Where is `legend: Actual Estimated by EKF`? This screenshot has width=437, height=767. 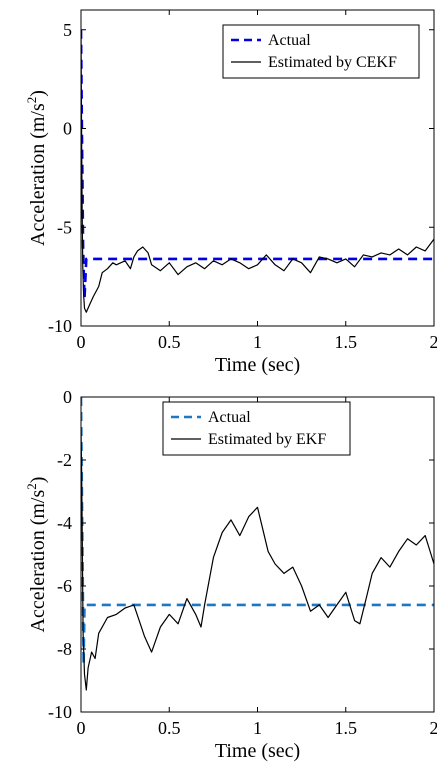 legend: Actual Estimated by EKF is located at coordinates (256, 428).